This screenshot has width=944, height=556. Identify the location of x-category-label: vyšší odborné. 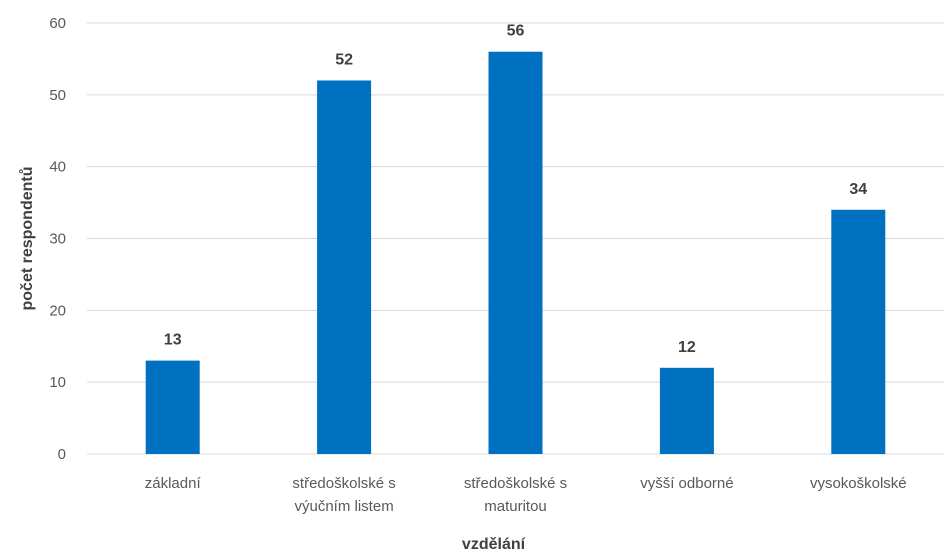
(686, 483).